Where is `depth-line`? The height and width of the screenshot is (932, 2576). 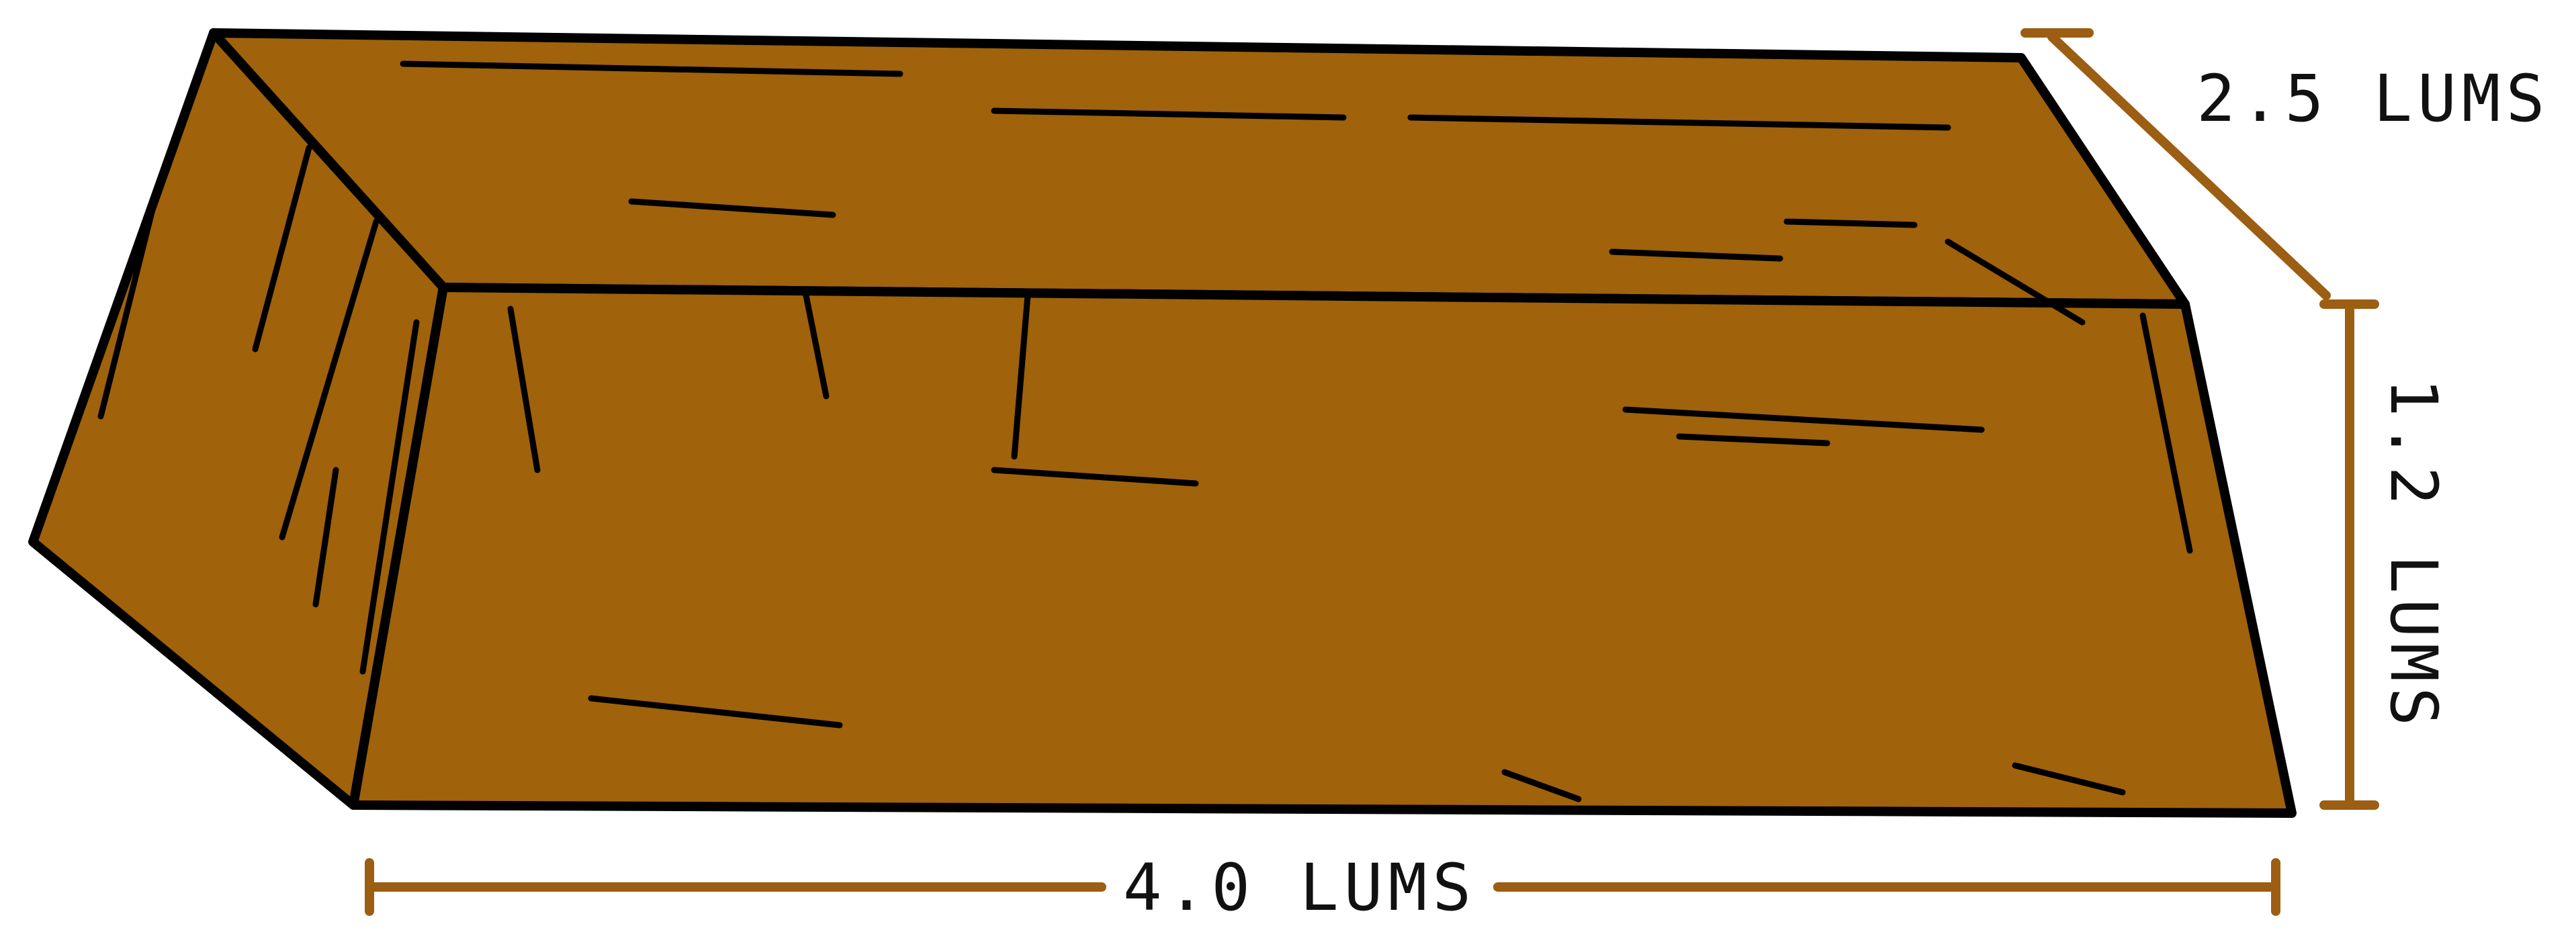
depth-line is located at coordinates (2189, 166).